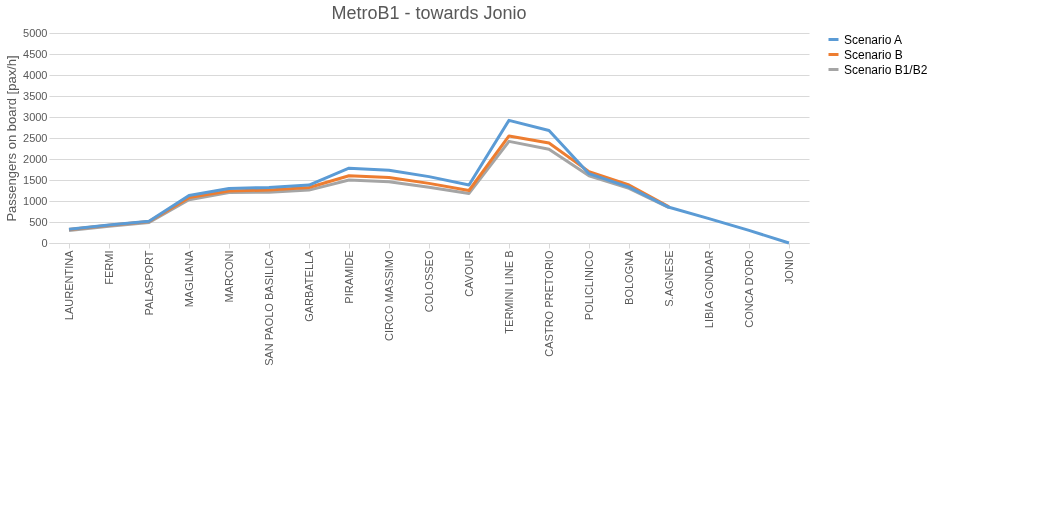 The height and width of the screenshot is (515, 1056). I want to click on x-tick-label: GARBATELLA, so click(308, 285).